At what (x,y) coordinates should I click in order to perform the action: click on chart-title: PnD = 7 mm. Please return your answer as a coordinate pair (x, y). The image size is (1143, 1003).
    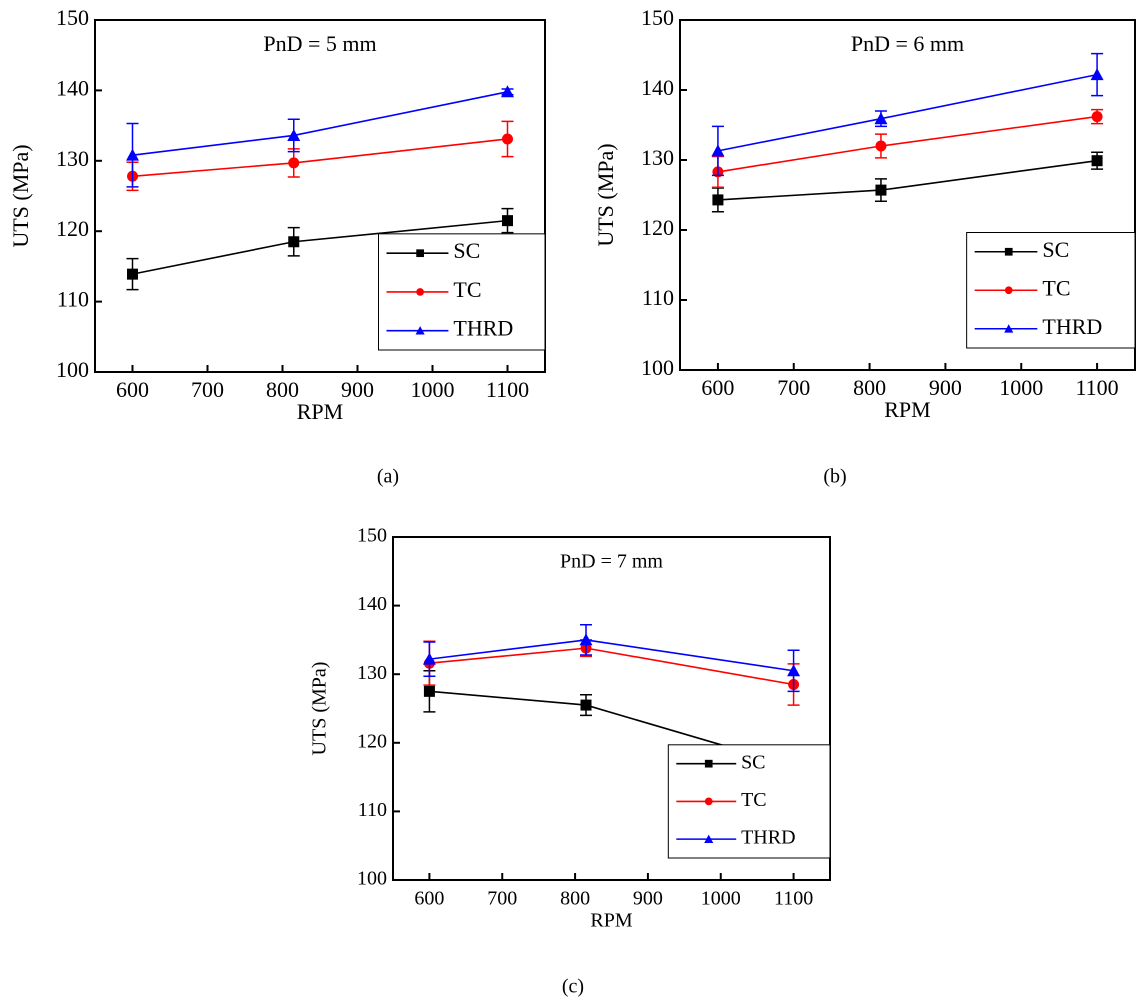
    Looking at the image, I should click on (611, 562).